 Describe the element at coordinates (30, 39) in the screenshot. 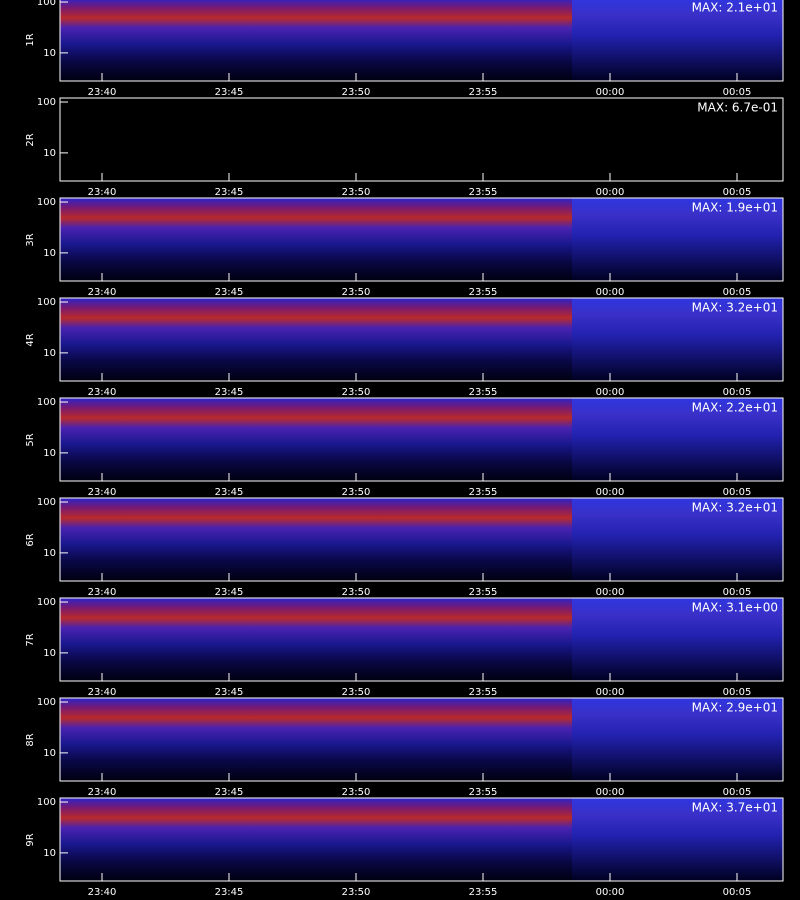

I see `y-axis-label: 1R` at that location.